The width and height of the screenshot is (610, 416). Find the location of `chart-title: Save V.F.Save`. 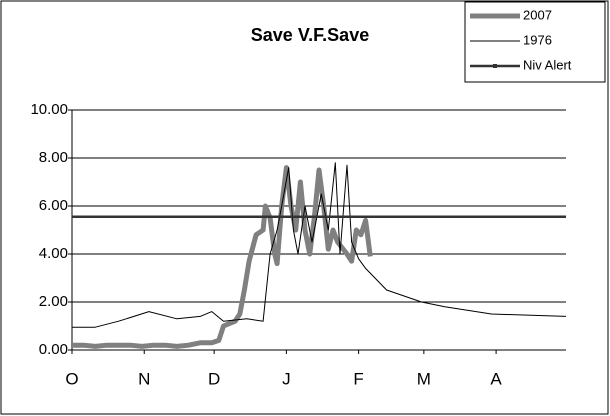

chart-title: Save V.F.Save is located at coordinates (310, 35).